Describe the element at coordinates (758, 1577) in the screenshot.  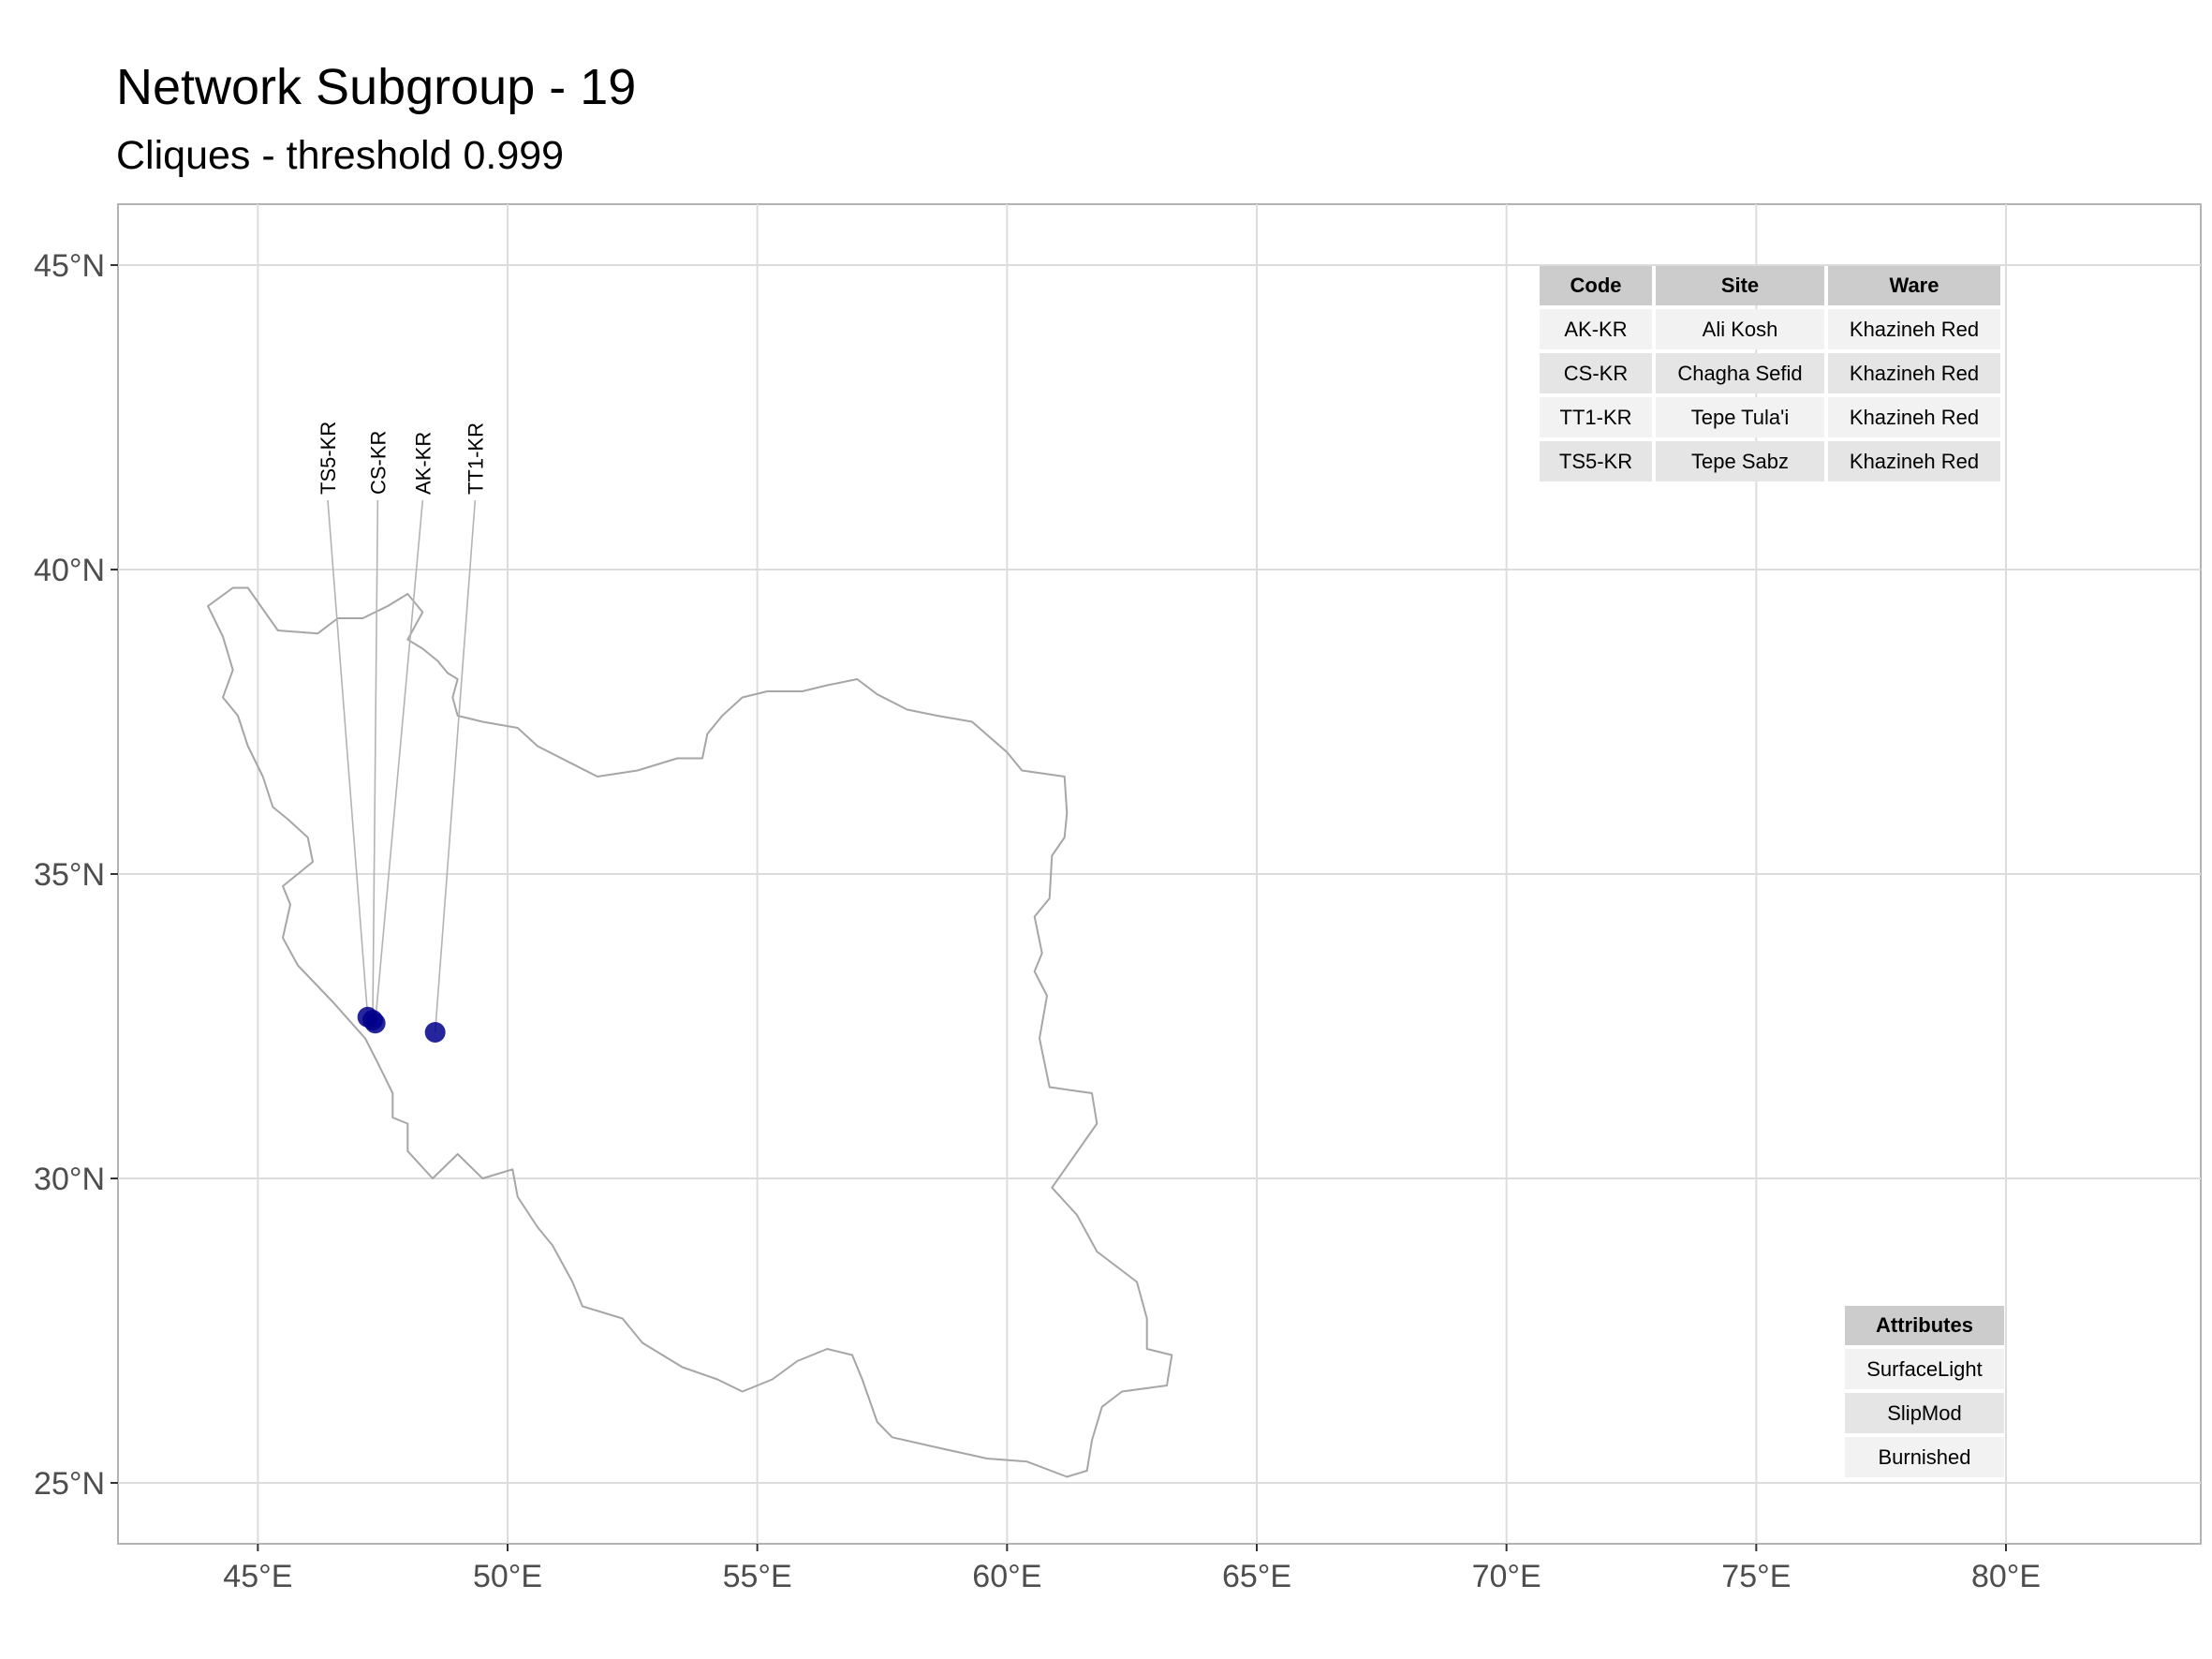
I see `x-tick-label: 55°E` at that location.